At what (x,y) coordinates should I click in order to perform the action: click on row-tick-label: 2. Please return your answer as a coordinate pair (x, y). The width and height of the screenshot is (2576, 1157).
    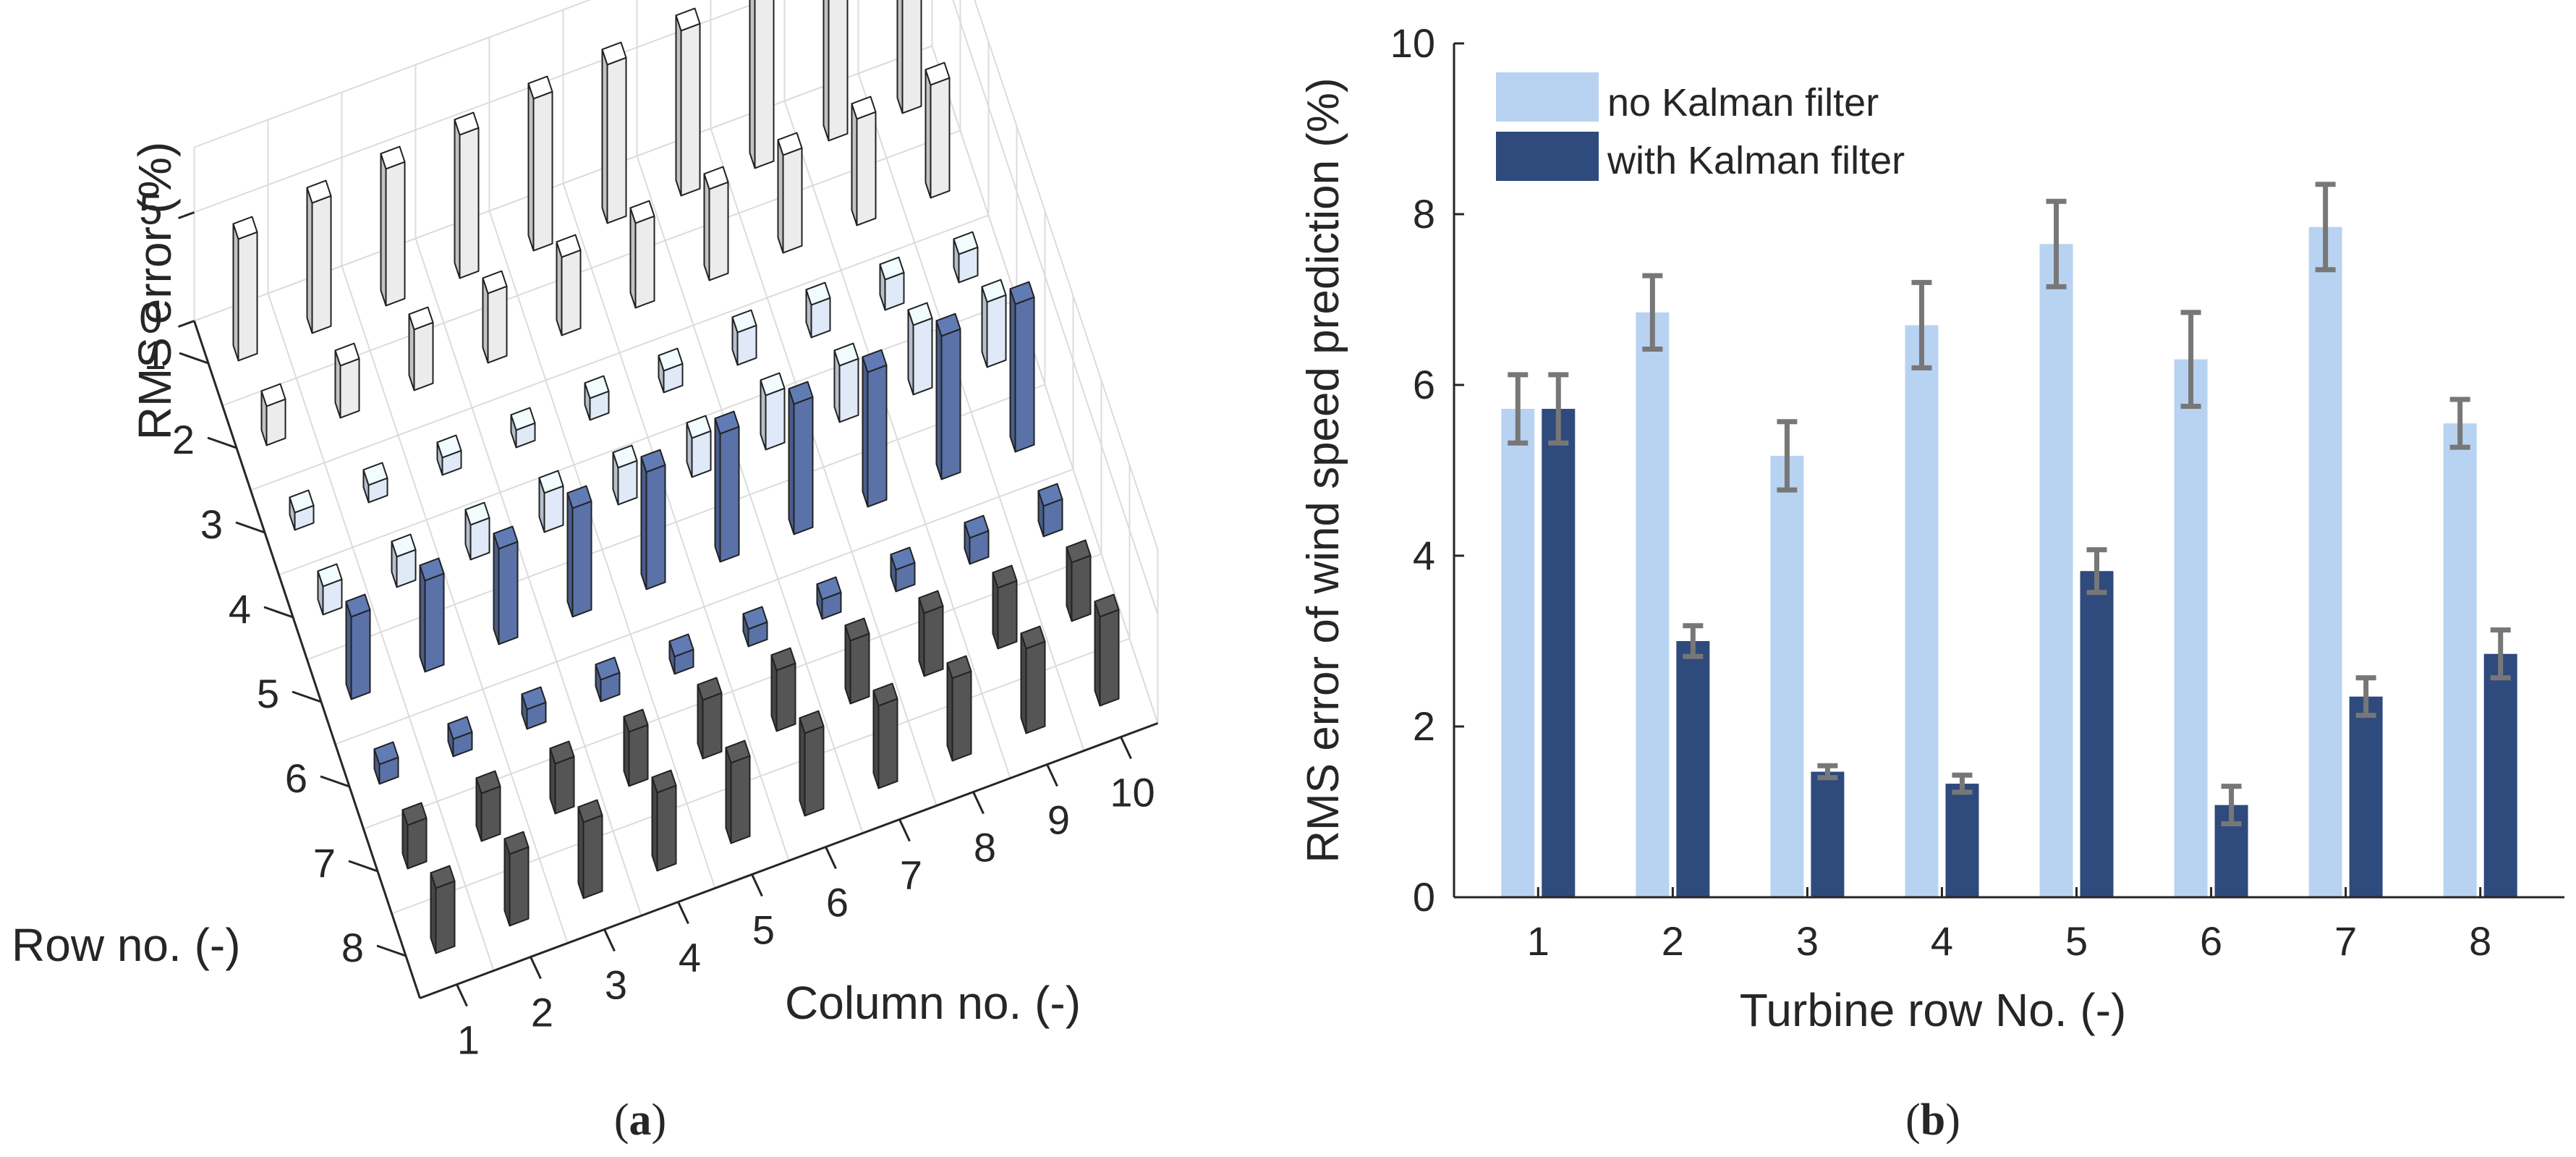
    Looking at the image, I should click on (183, 440).